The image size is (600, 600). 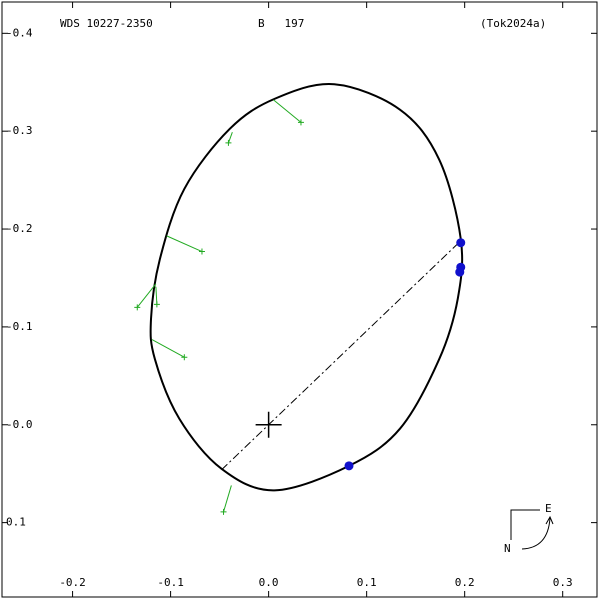 I want to click on compass-axes, so click(x=525, y=524).